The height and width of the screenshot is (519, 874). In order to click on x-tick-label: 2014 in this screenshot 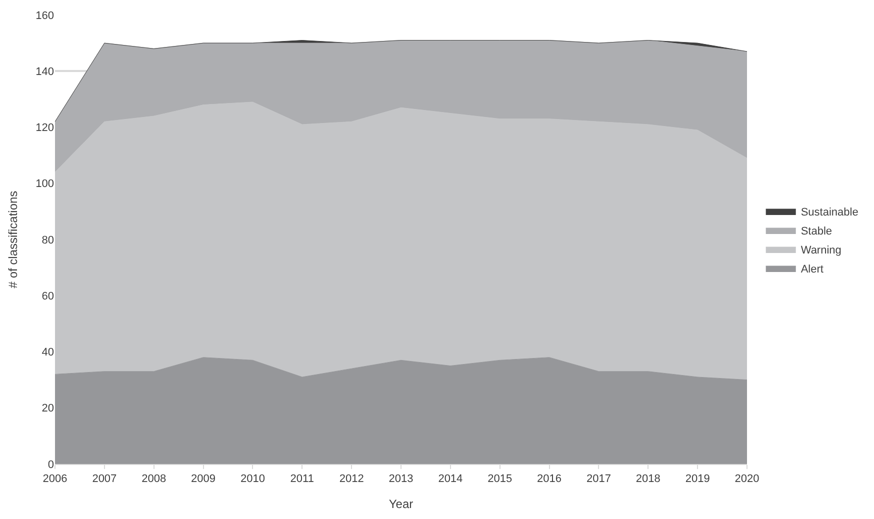, I will do `click(450, 479)`.